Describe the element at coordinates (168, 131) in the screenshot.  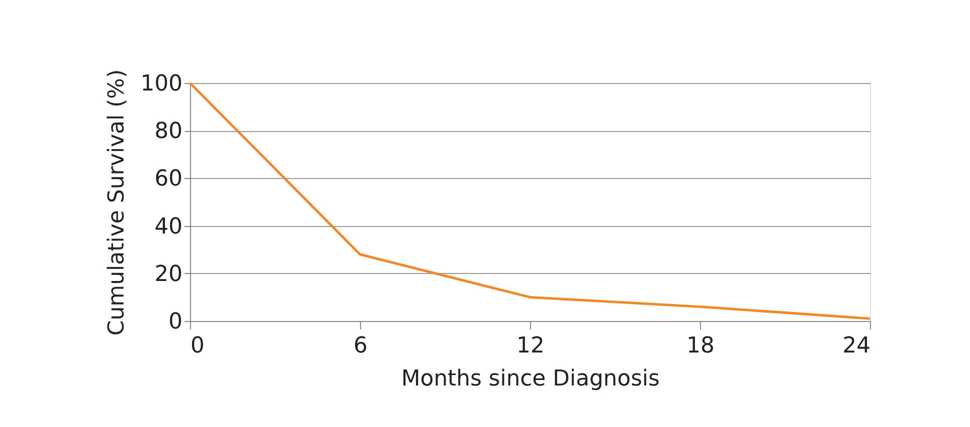
I see `y-tick-label: 80` at that location.